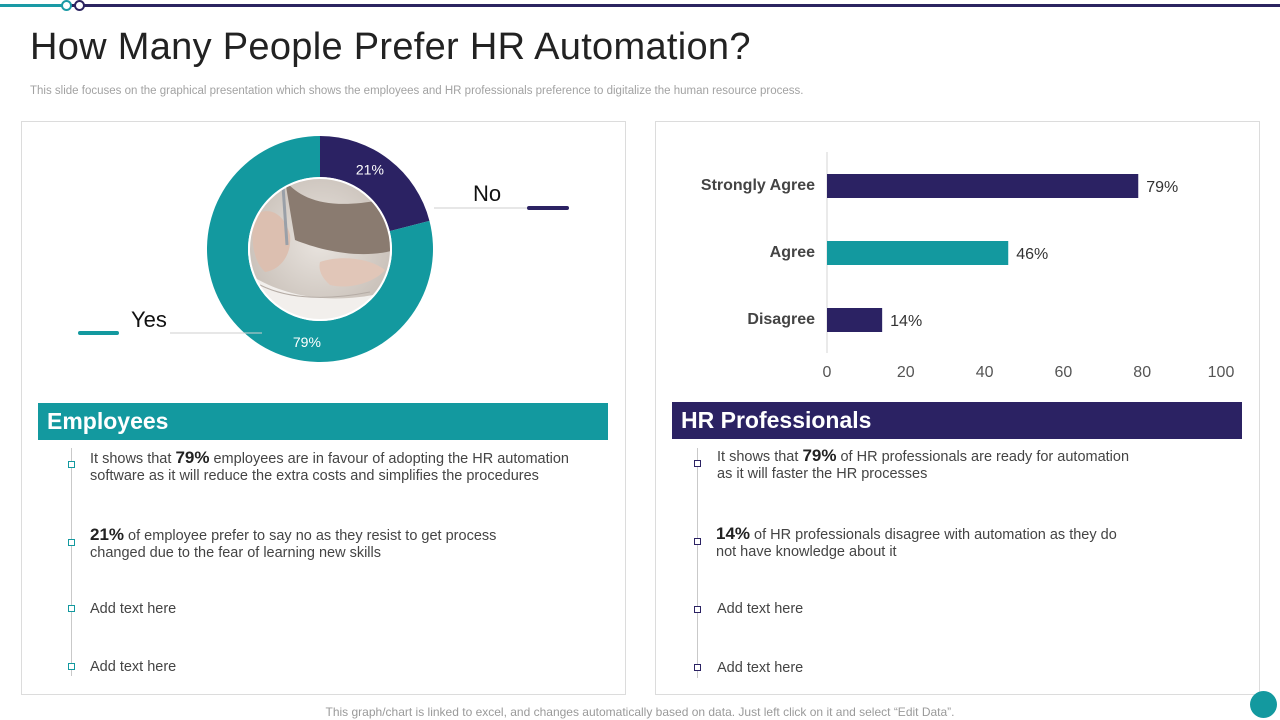 This screenshot has width=1280, height=720. I want to click on no-legend-label: No, so click(487, 193).